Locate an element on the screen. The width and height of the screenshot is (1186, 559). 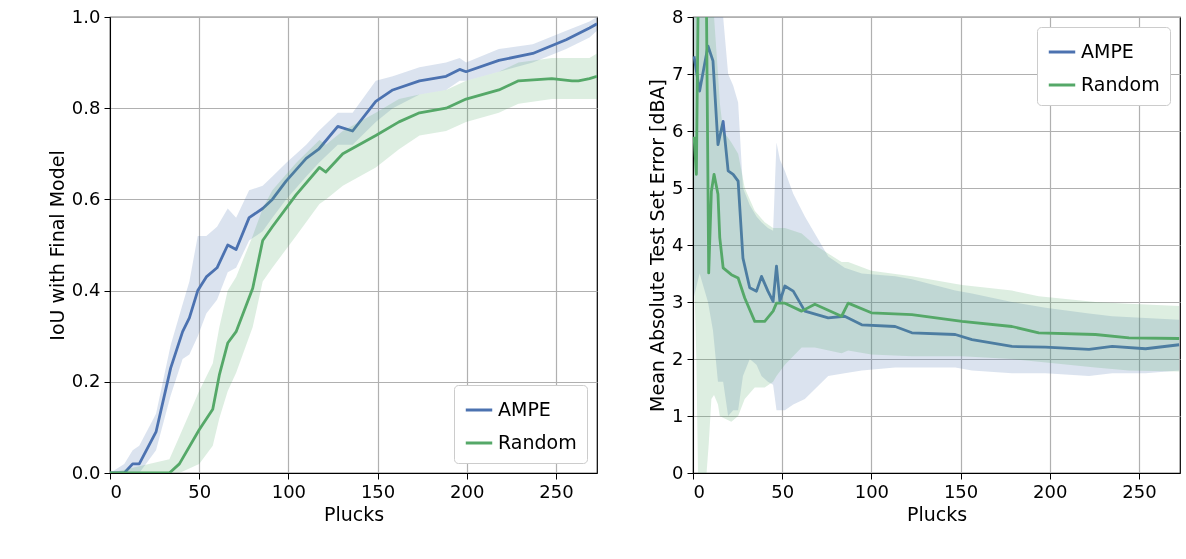
y-tick-label: 0.0 is located at coordinates (86, 472).